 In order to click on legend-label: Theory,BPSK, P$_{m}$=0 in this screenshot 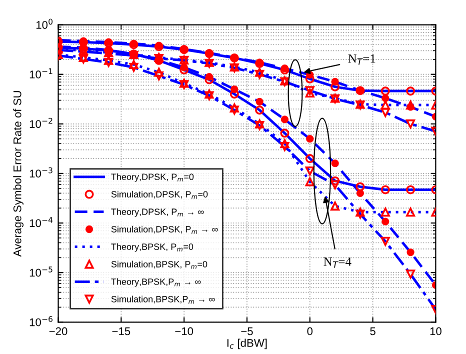, I will do `click(152, 247)`.